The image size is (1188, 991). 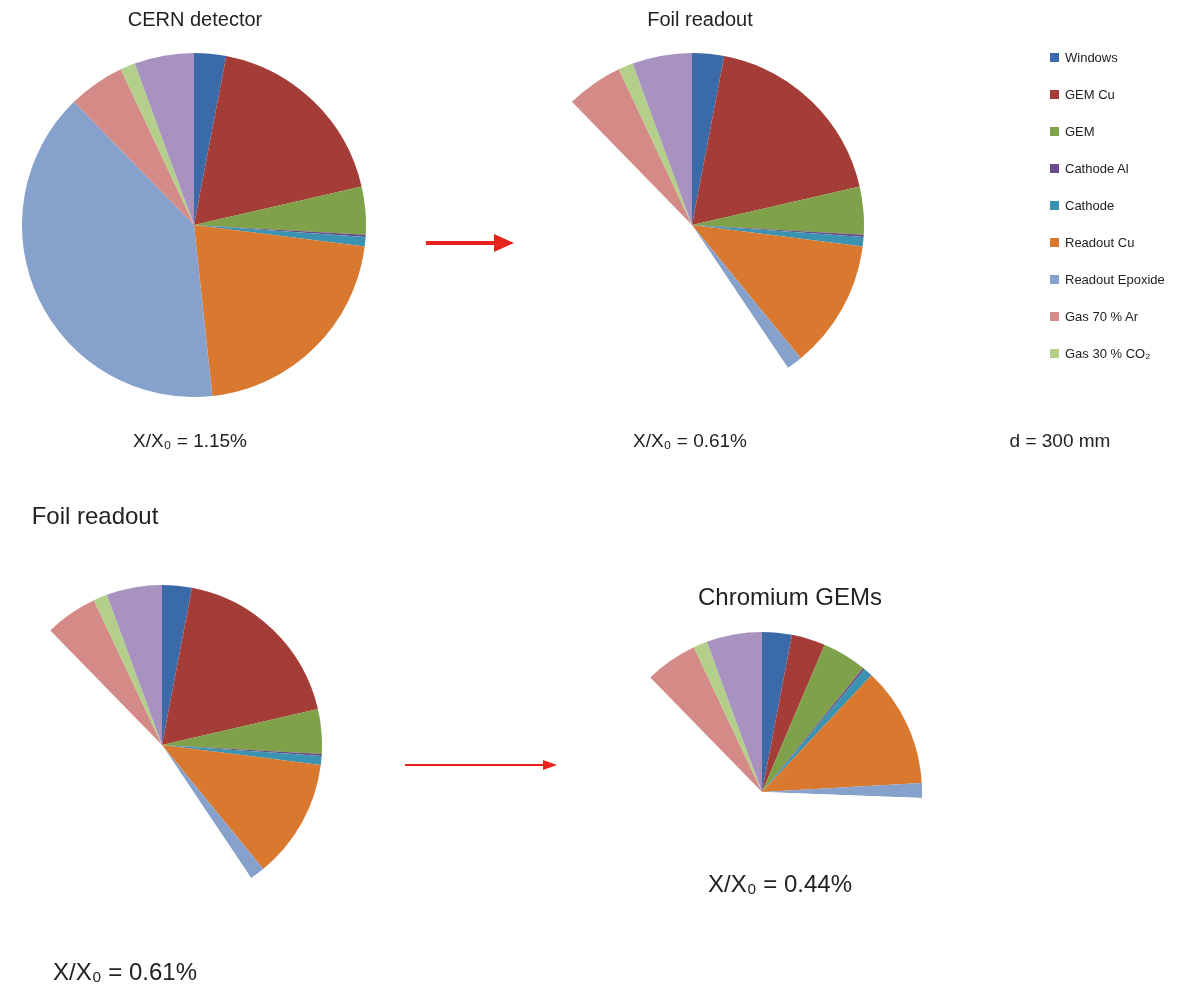 I want to click on legend-label: Gas 70 % Ar, so click(x=1101, y=316).